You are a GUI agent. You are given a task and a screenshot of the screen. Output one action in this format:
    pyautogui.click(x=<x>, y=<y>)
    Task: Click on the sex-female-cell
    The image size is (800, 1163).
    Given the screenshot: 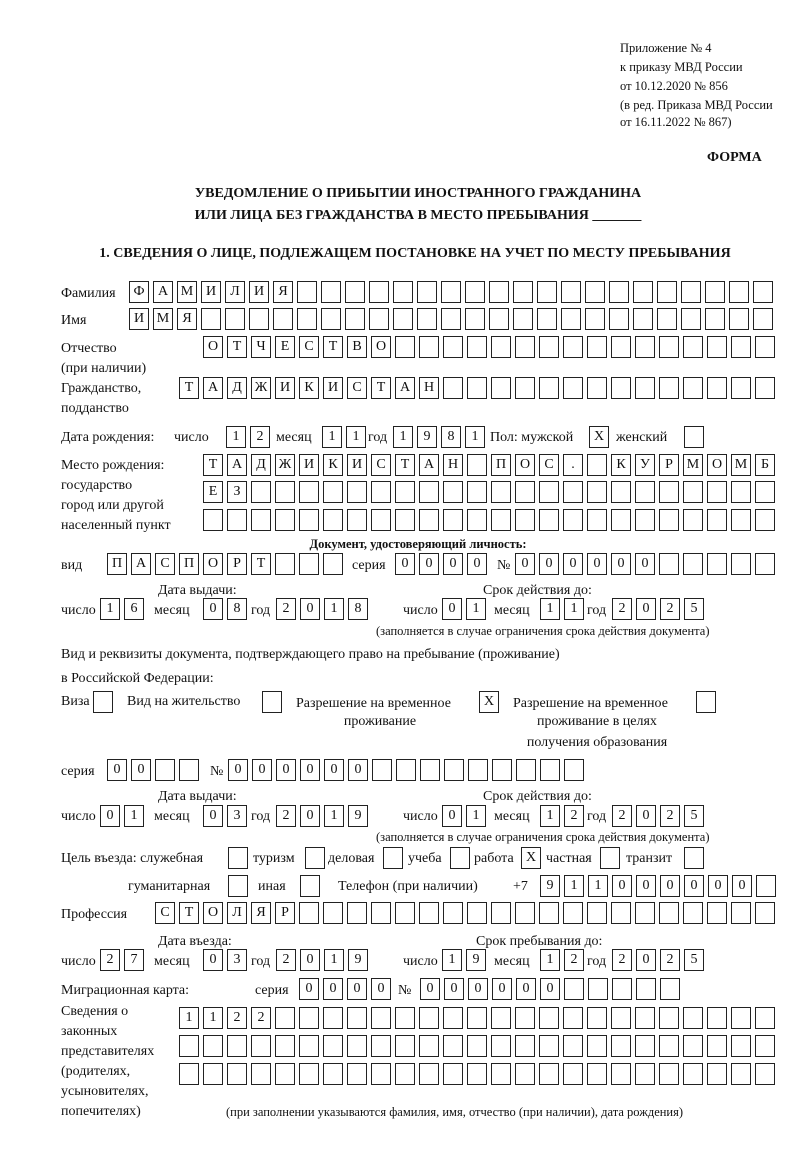 What is the action you would take?
    pyautogui.click(x=694, y=437)
    